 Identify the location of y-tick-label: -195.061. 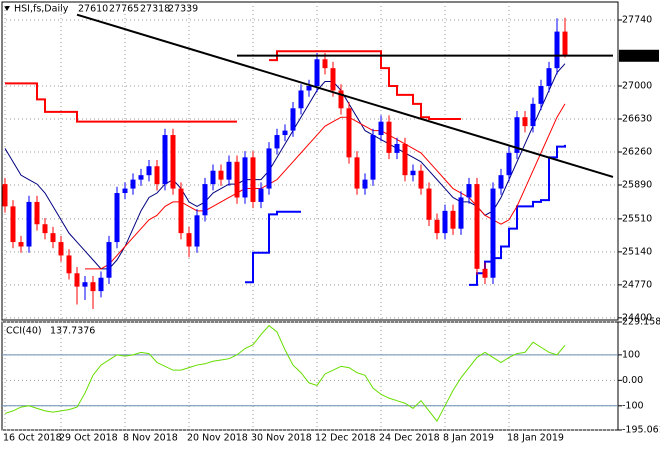
(641, 430).